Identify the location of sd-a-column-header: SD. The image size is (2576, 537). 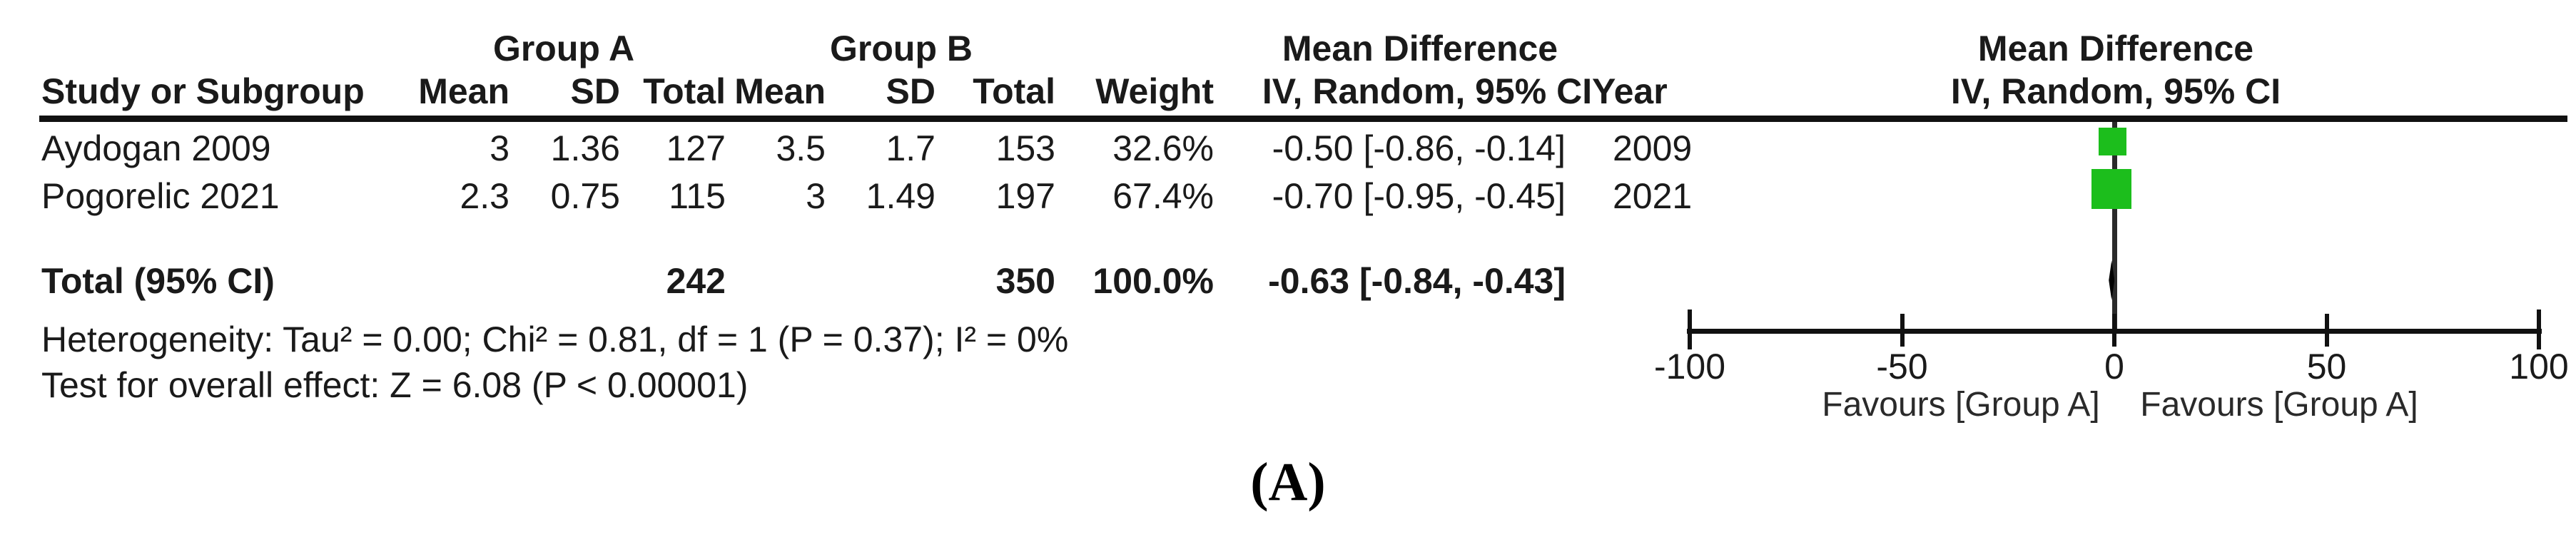
(595, 91).